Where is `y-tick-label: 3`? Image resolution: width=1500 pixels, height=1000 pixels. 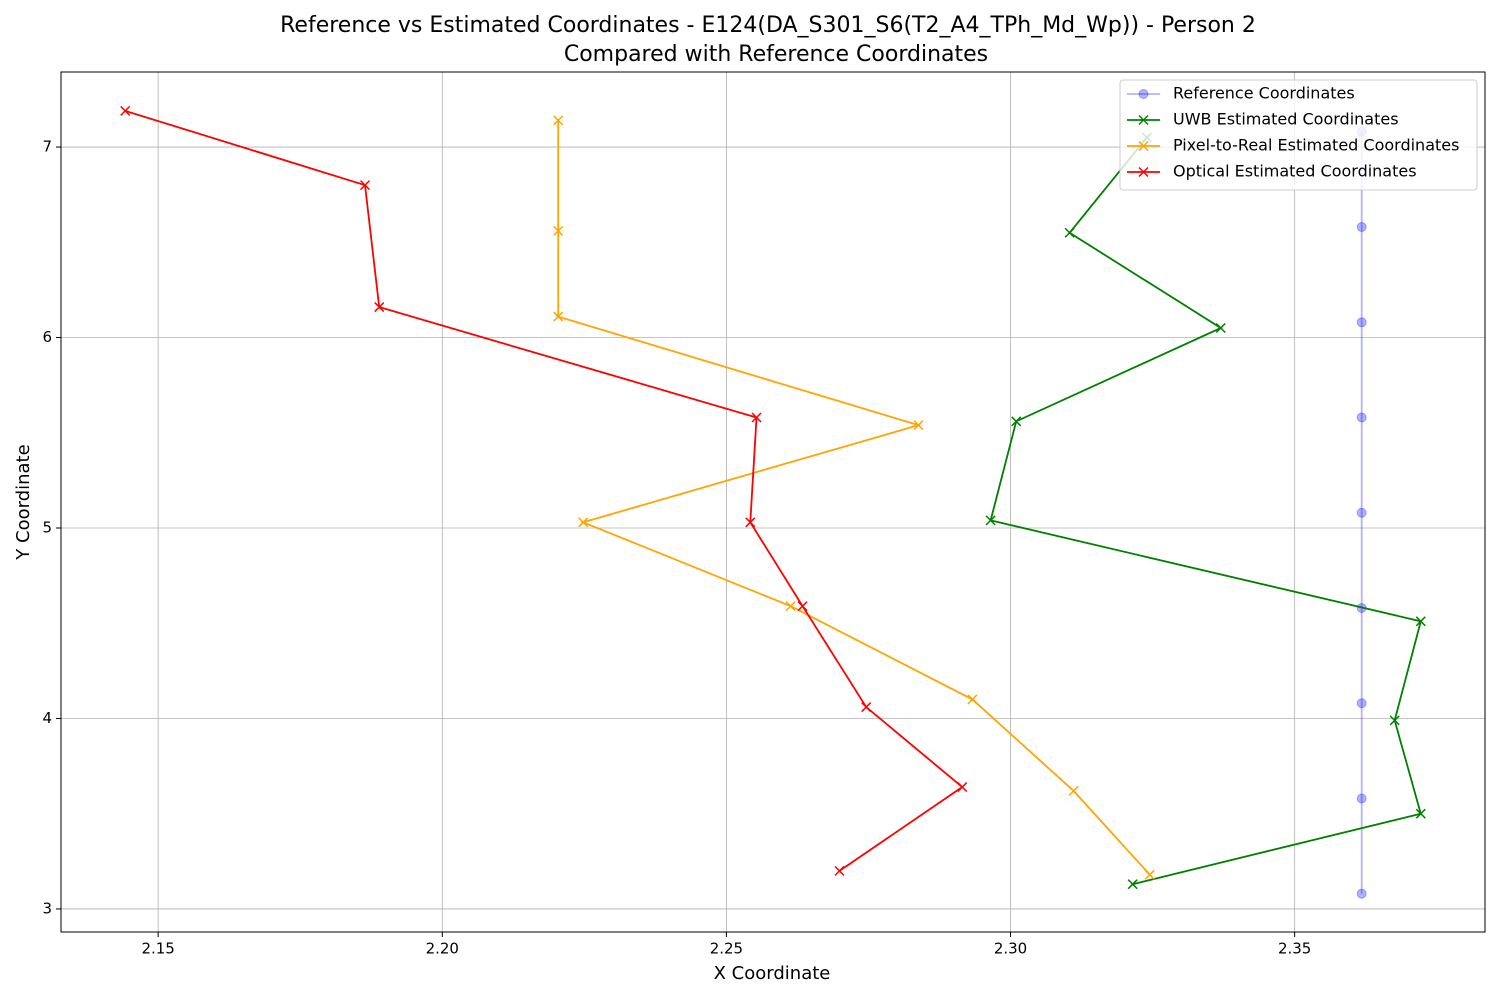
y-tick-label: 3 is located at coordinates (47, 908).